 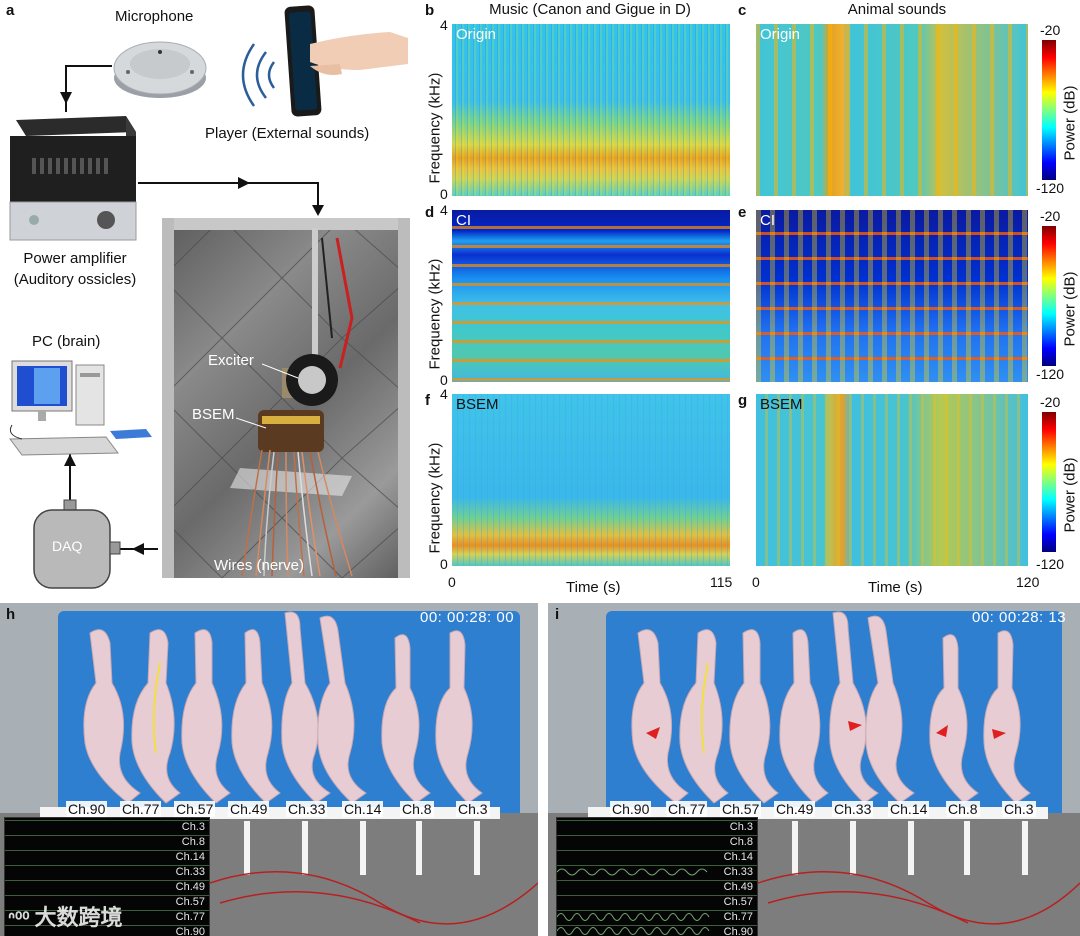 What do you see at coordinates (75, 279) in the screenshot?
I see `amplifier-label-line2: (Auditory ossicles)` at bounding box center [75, 279].